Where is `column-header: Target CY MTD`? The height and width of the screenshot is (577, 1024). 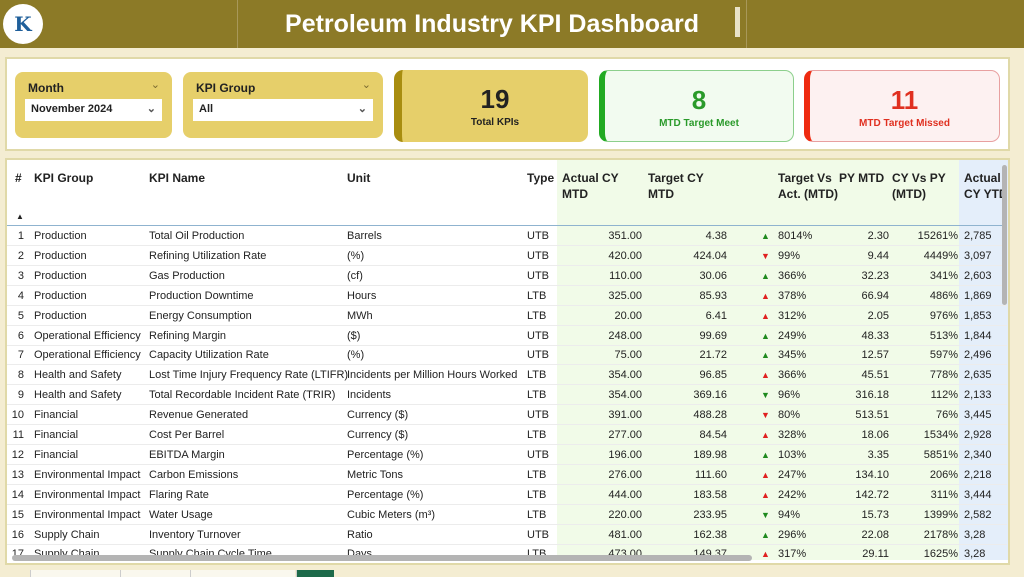
column-header: Target CY MTD is located at coordinates (676, 186).